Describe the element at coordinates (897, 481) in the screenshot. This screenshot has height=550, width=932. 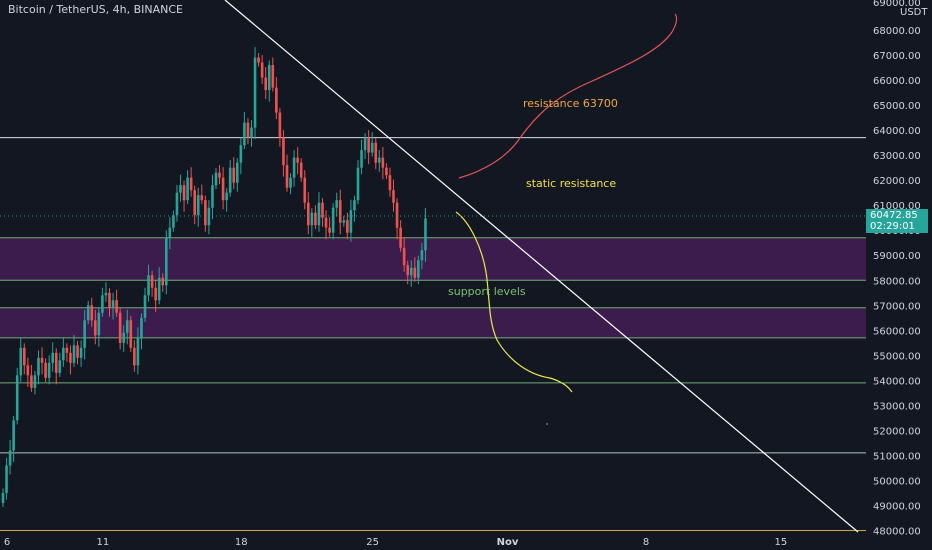
I see `price-axis-label: 50000.00` at that location.